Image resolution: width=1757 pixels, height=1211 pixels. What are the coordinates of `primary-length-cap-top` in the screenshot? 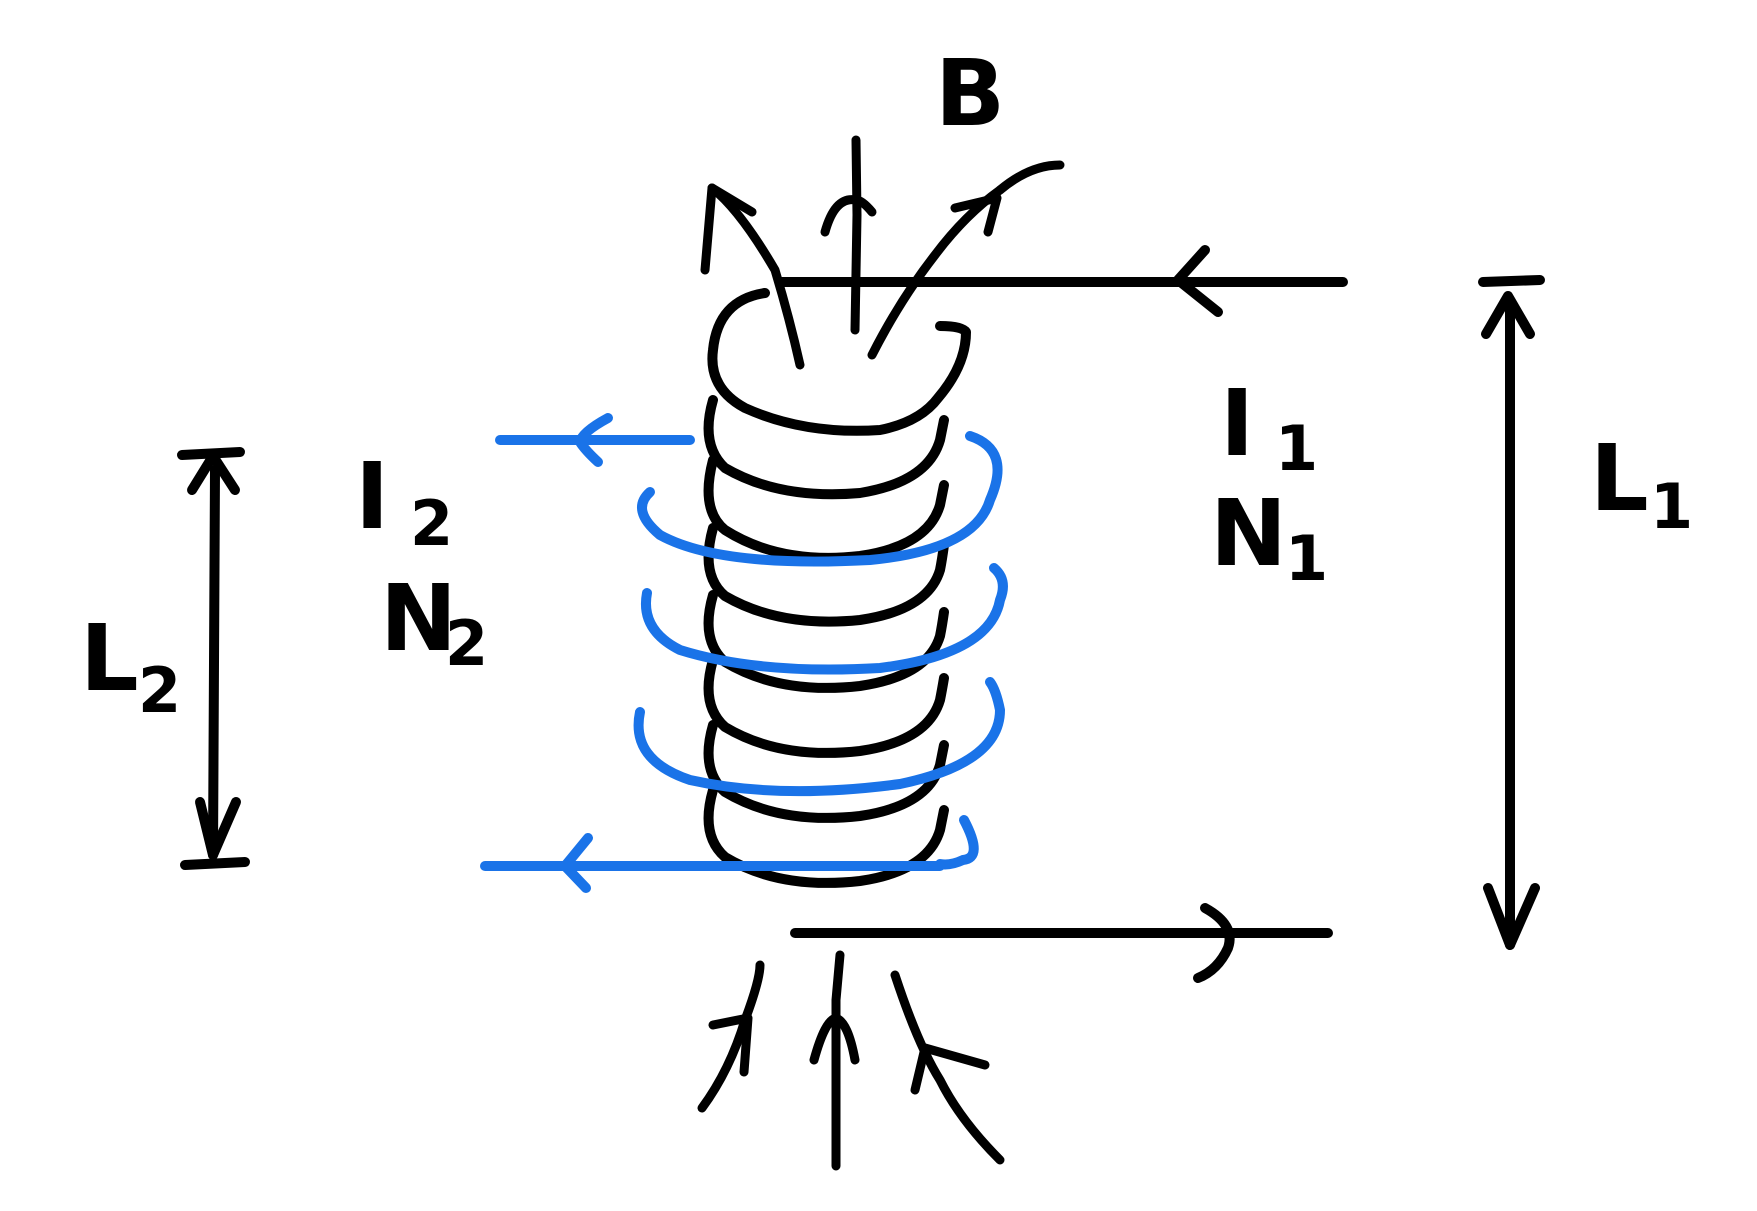 It's located at (1511, 281).